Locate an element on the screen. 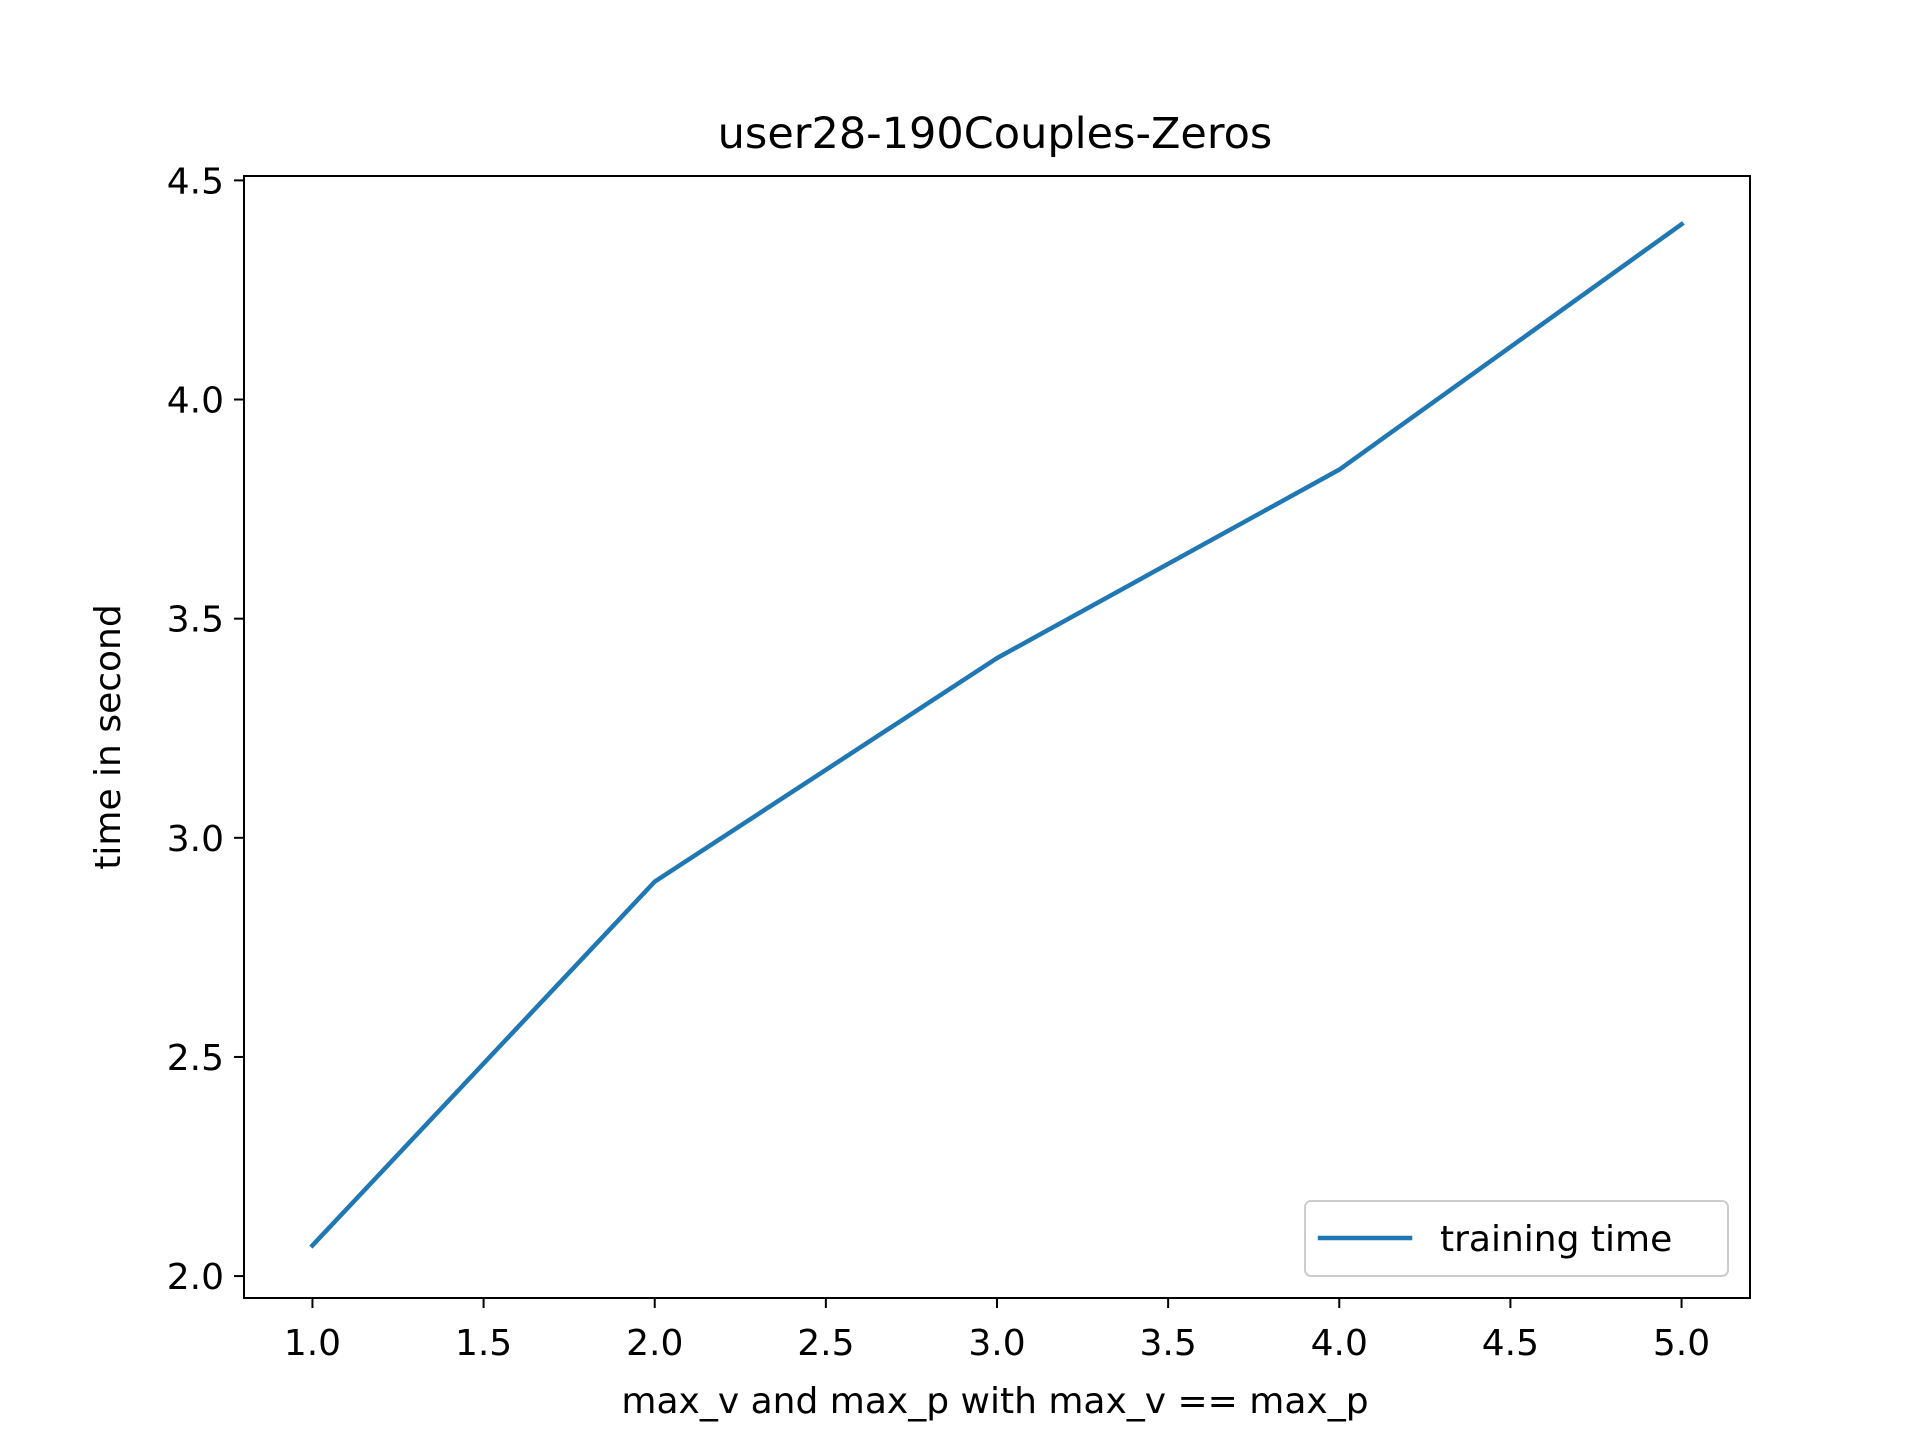  legend-label: training time is located at coordinates (1556, 1239).